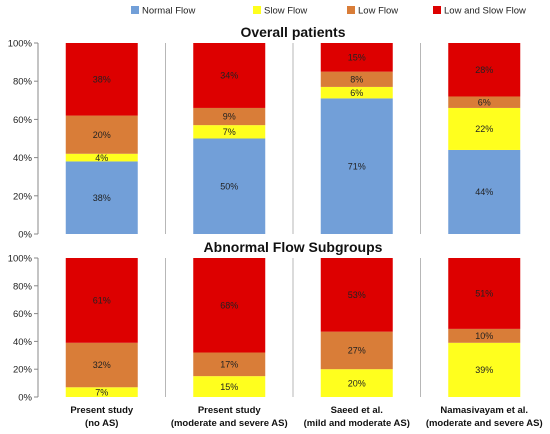 The height and width of the screenshot is (434, 550). What do you see at coordinates (293, 247) in the screenshot?
I see `panel-title: Abnormal Flow Subgroups` at bounding box center [293, 247].